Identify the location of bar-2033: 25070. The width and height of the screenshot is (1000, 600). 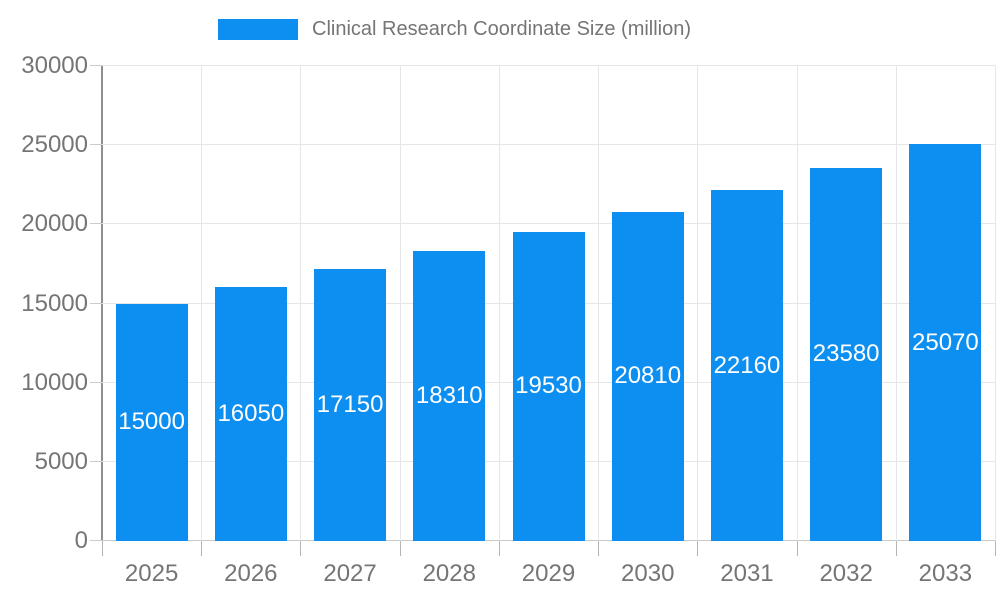
(945, 342).